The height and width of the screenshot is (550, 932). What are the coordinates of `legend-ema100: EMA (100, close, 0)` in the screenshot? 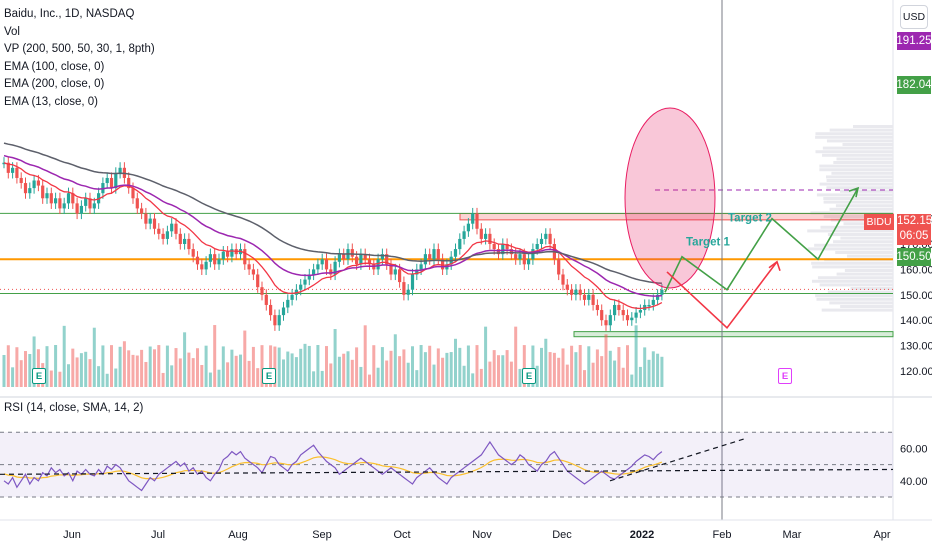 It's located at (54, 66).